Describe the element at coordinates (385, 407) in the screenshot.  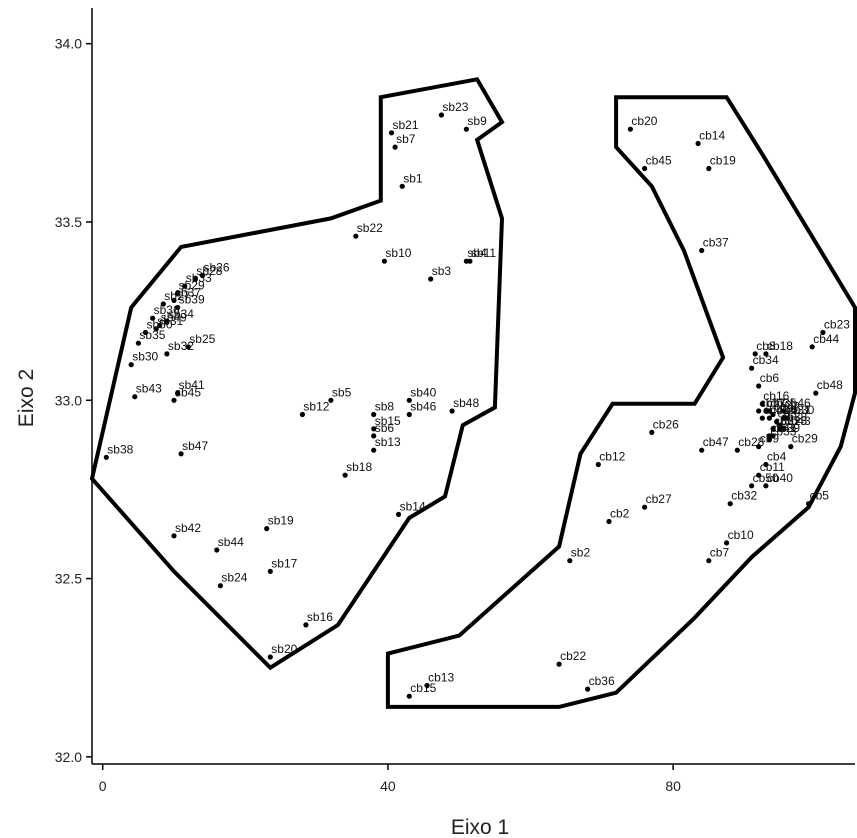
I see `point-label-sb8: sb8` at that location.